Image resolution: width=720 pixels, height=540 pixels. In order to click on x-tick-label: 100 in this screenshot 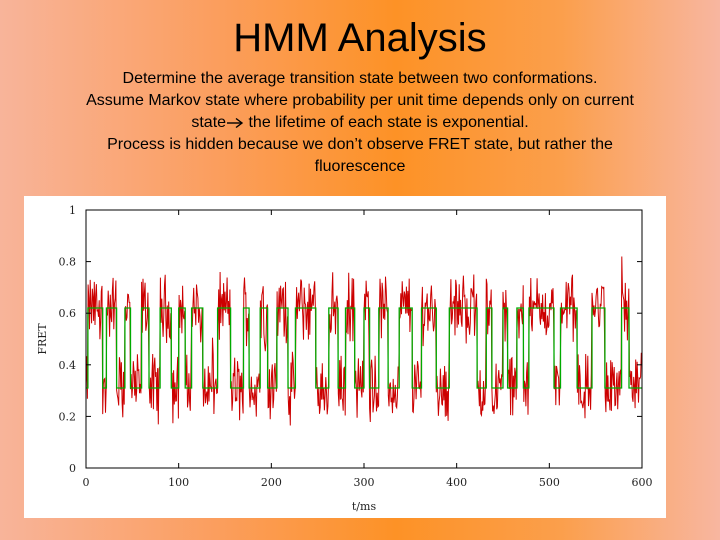, I will do `click(178, 482)`.